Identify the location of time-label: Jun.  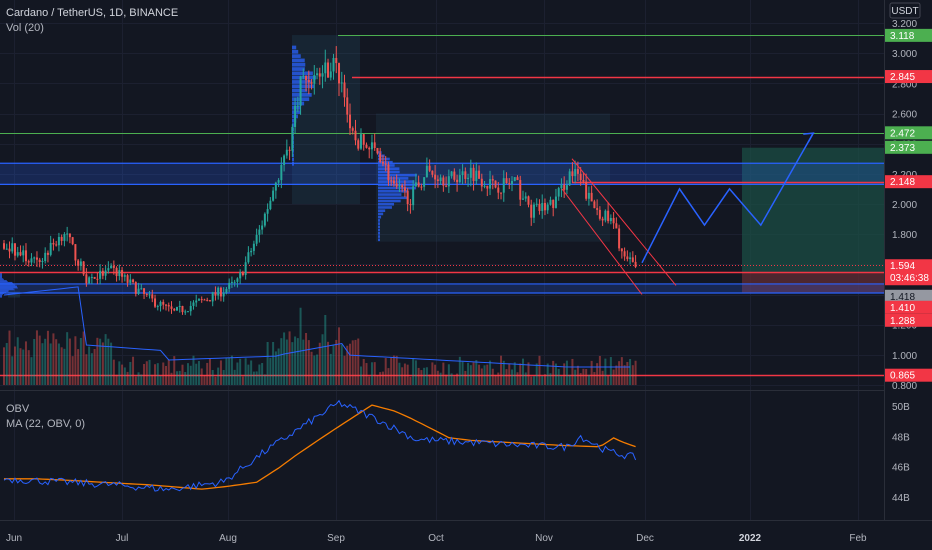
(14, 538).